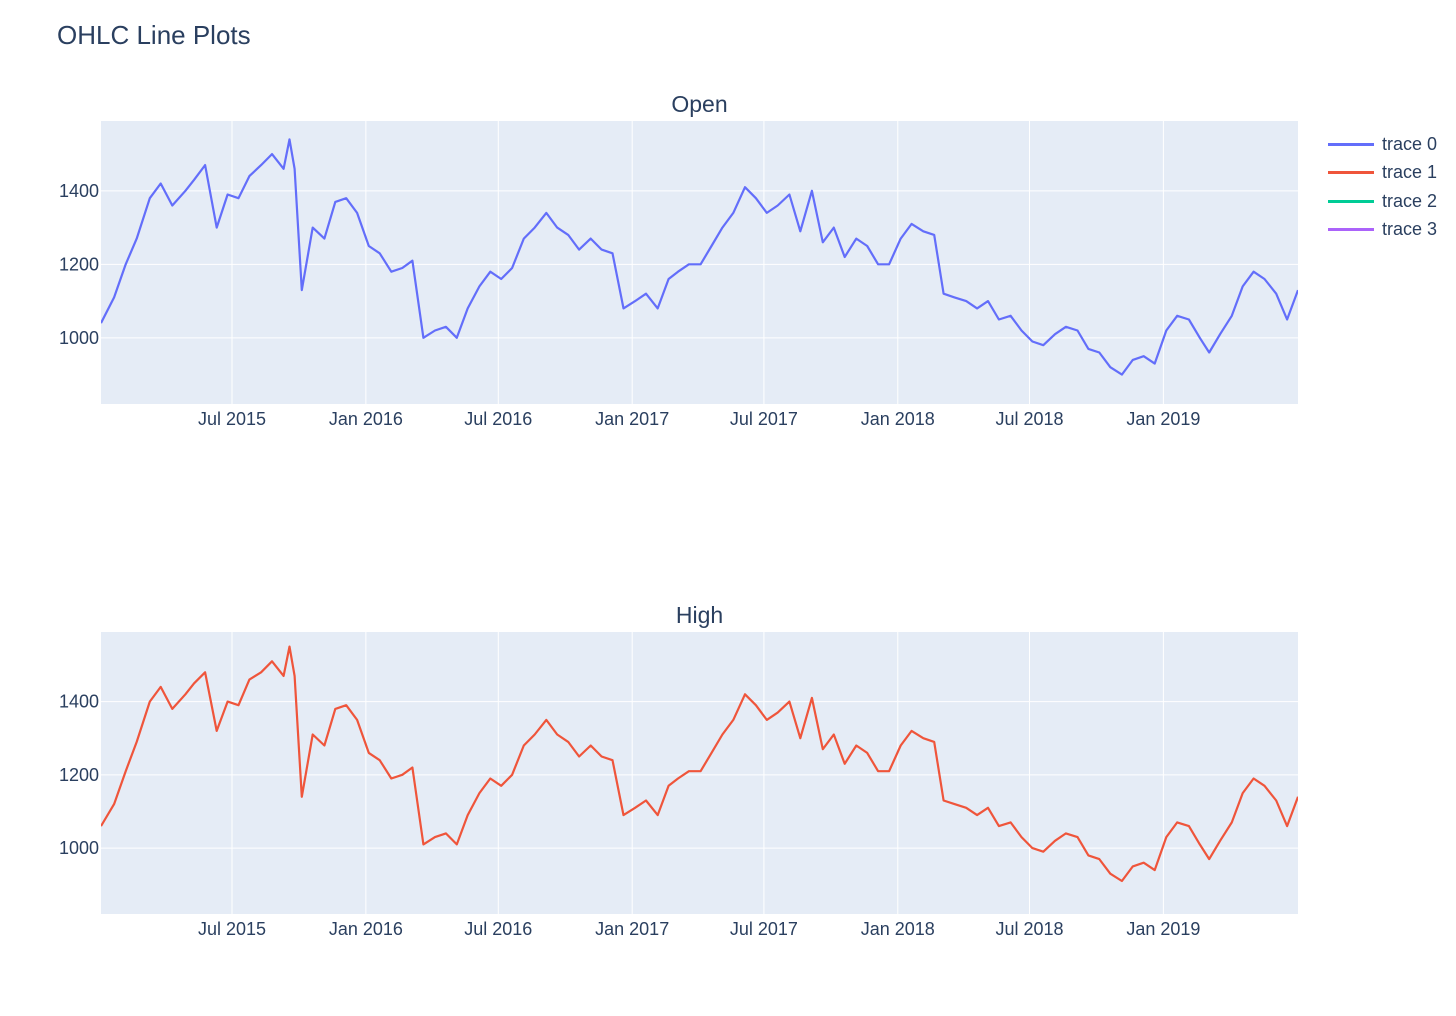  I want to click on legend-label: trace 0, so click(1410, 143).